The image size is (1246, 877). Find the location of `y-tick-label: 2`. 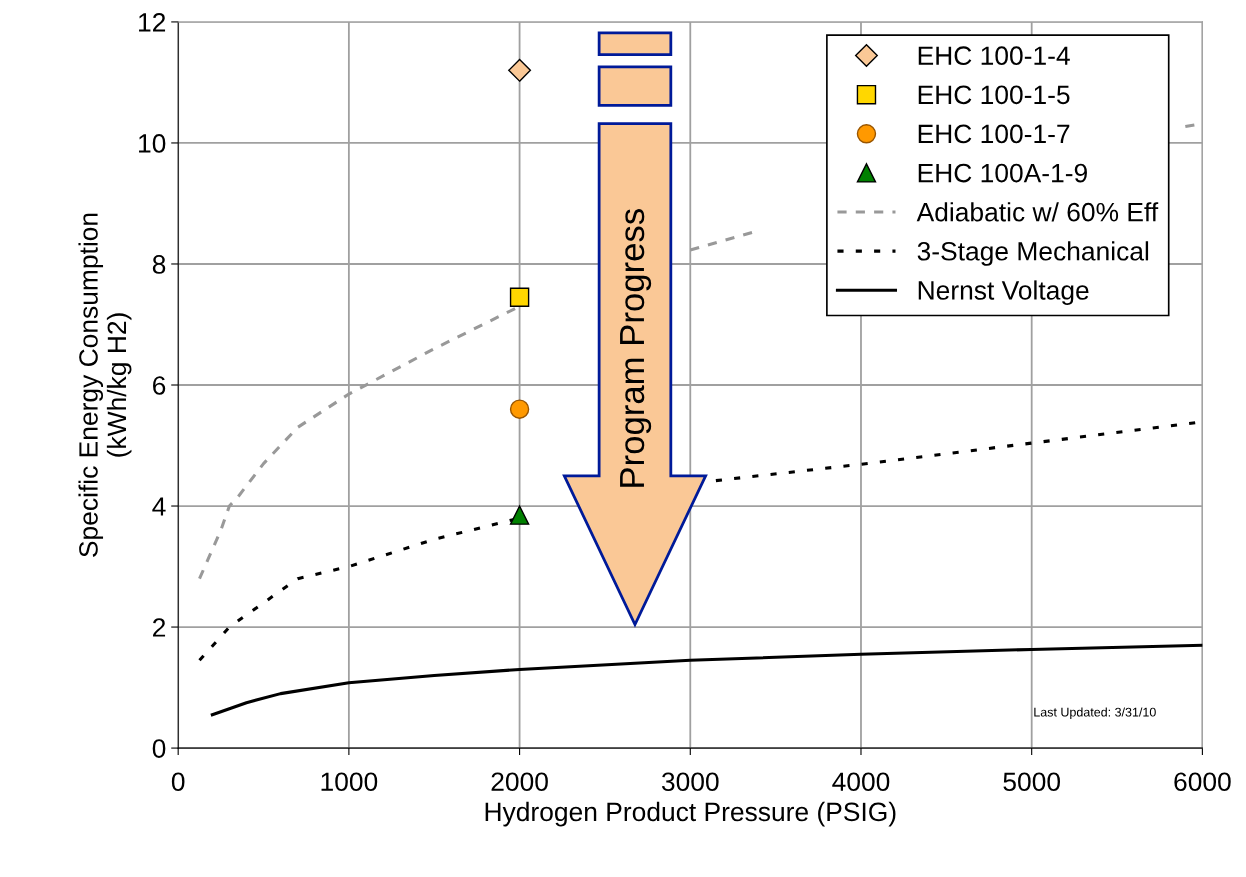

y-tick-label: 2 is located at coordinates (159, 627).